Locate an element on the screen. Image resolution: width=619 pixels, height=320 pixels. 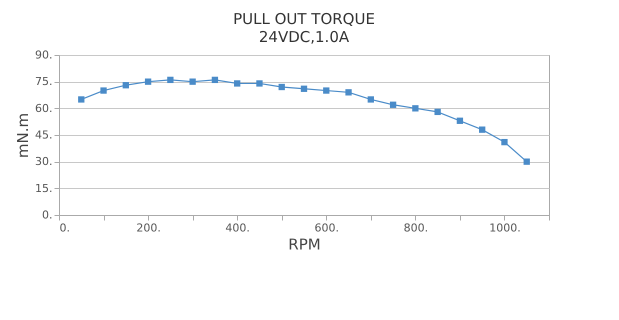
x-tick-label: 400. is located at coordinates (237, 228).